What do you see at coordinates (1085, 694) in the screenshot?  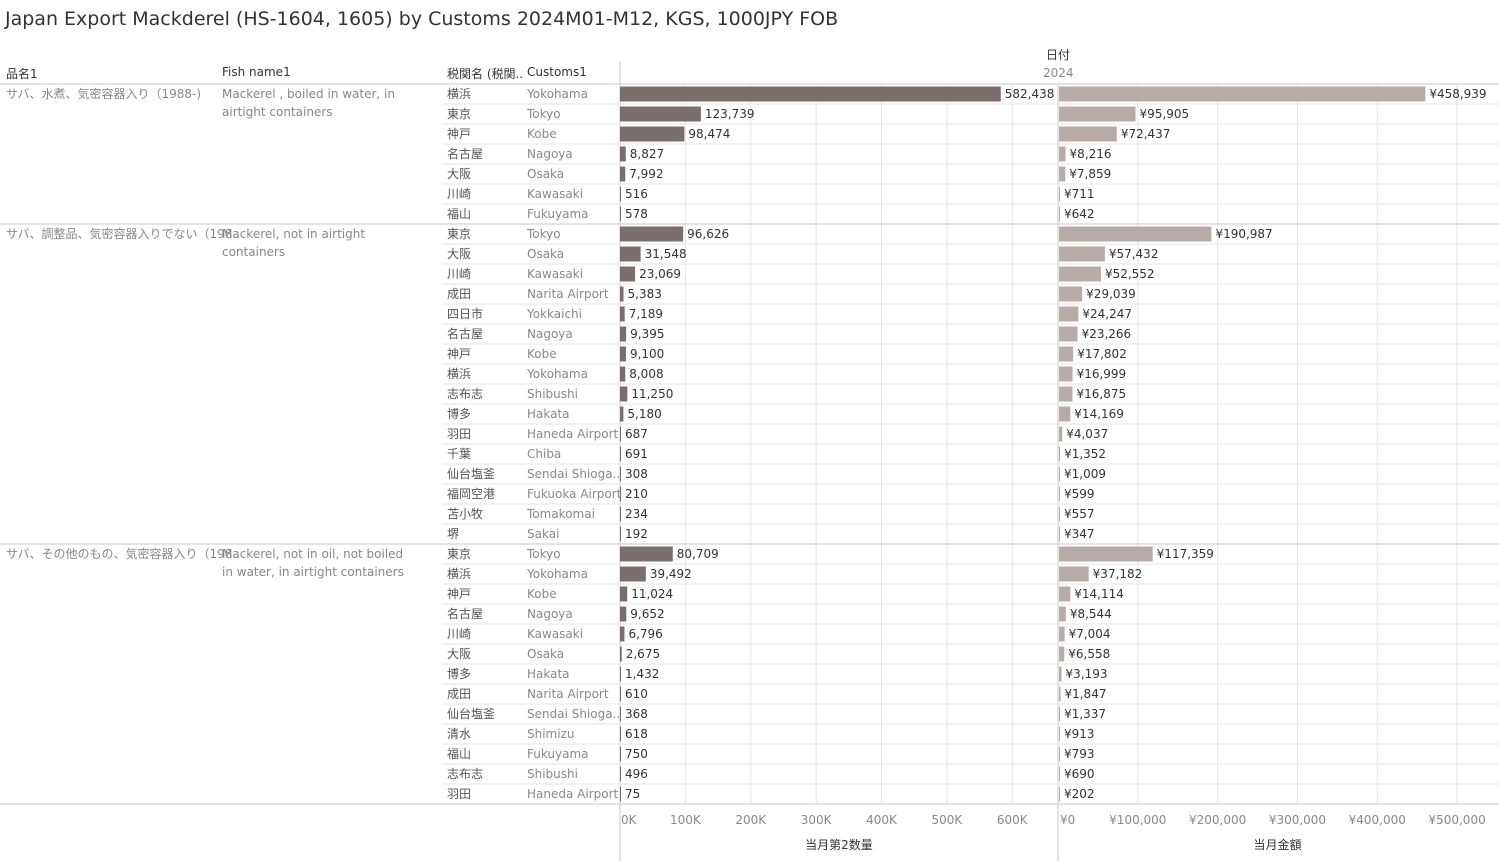 I see `value-data-label: ¥1,847` at bounding box center [1085, 694].